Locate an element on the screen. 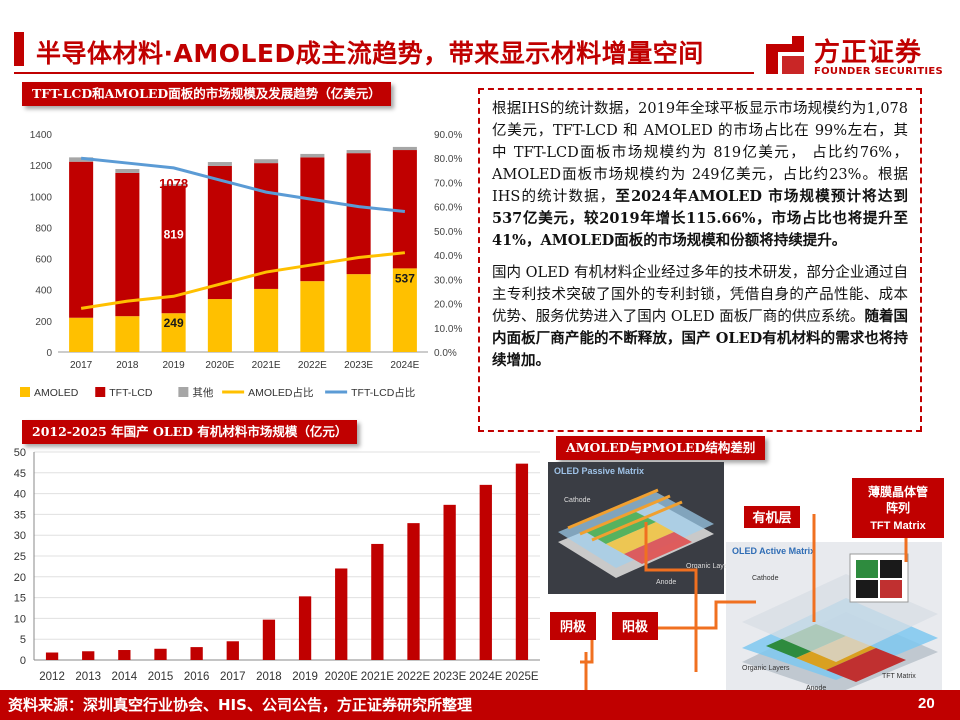 This screenshot has height=720, width=960. pm-anode-label: Anode is located at coordinates (666, 582).